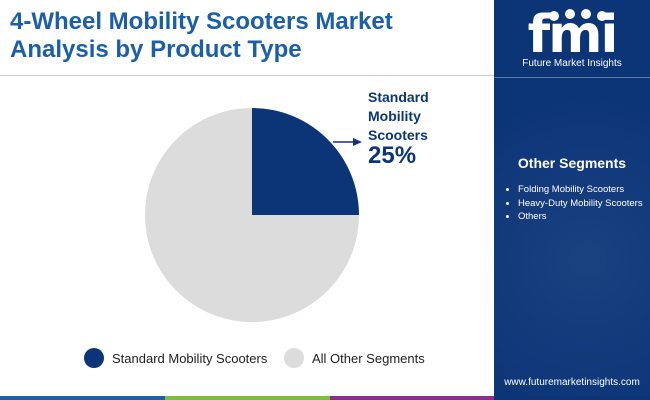  I want to click on legend-swatch-standard, so click(94, 358).